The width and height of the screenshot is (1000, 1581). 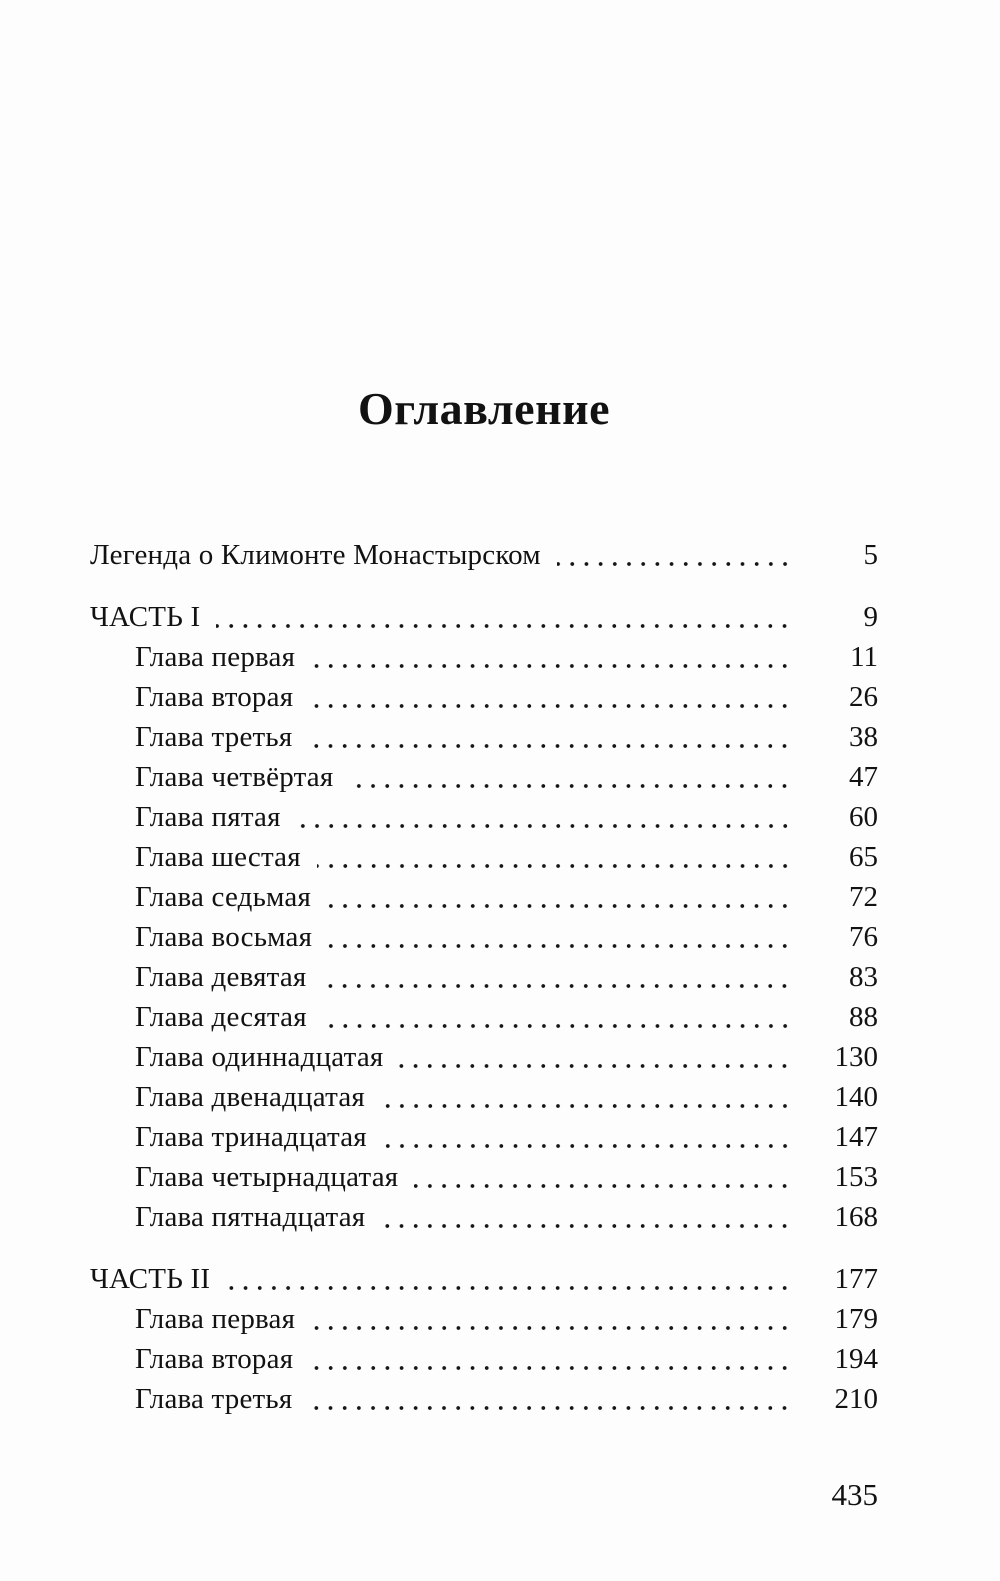 I want to click on toc-entry-page: 168, so click(x=856, y=1217).